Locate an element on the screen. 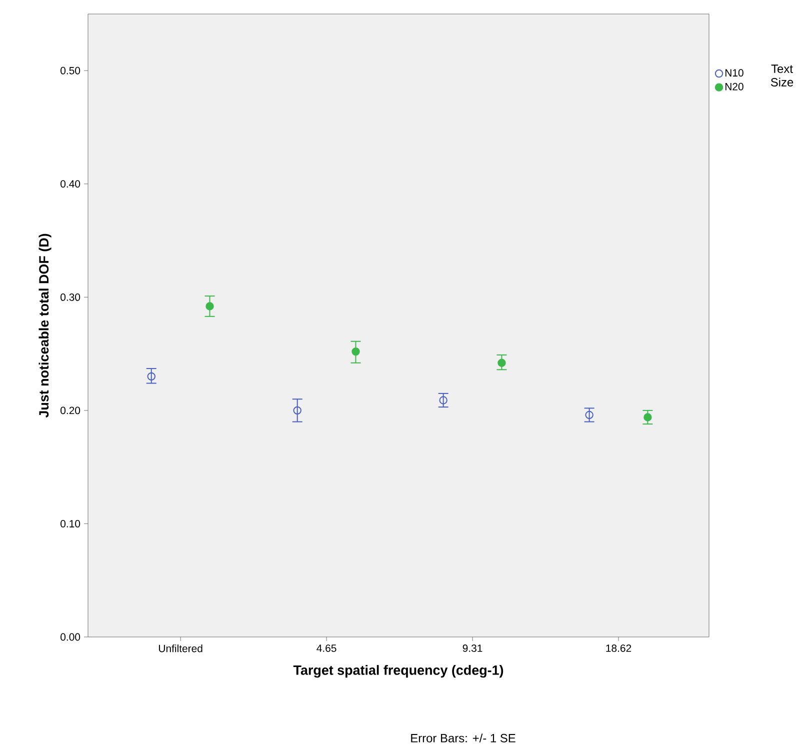  x-axis-title: Target spatial frequency (cdeg-1) is located at coordinates (398, 671).